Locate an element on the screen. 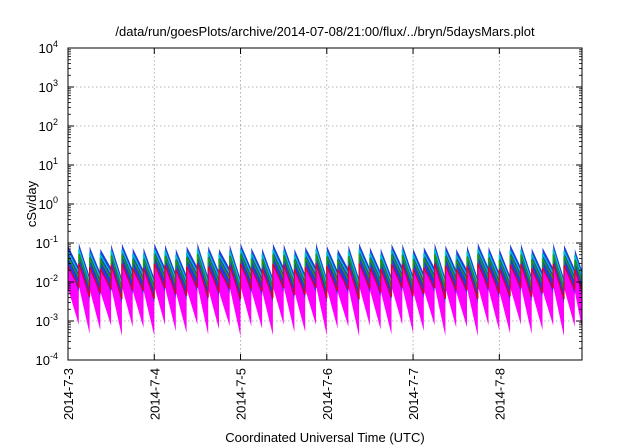 This screenshot has height=448, width=640. y-tick-label: 10⁻⁴ is located at coordinates (47, 359).